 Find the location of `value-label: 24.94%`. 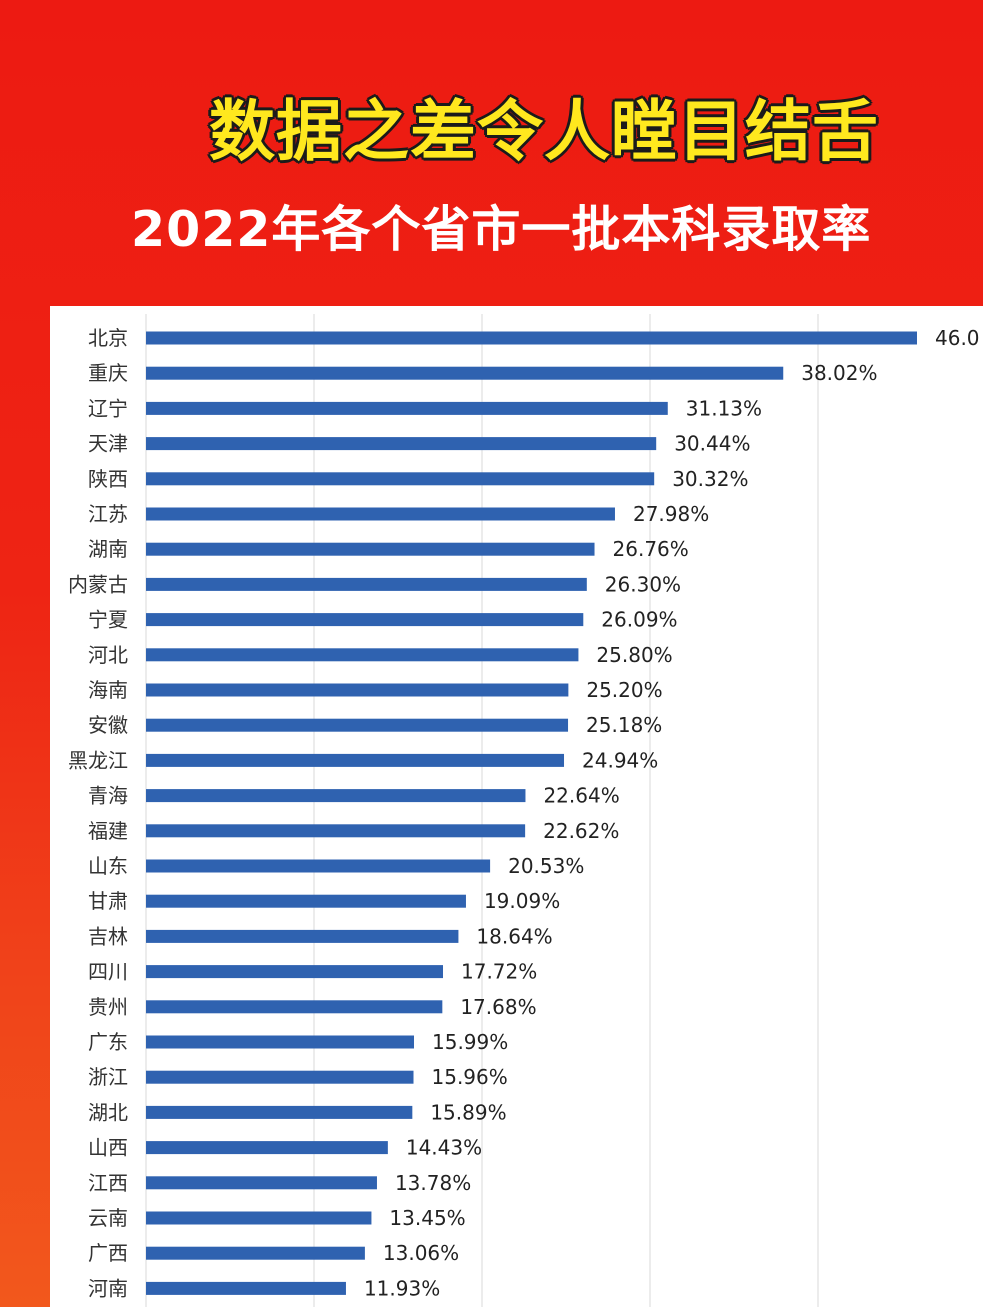

value-label: 24.94% is located at coordinates (620, 760).